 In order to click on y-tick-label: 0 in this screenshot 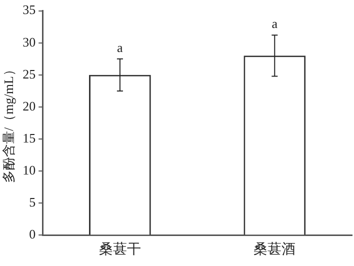, I will do `click(32, 234)`.